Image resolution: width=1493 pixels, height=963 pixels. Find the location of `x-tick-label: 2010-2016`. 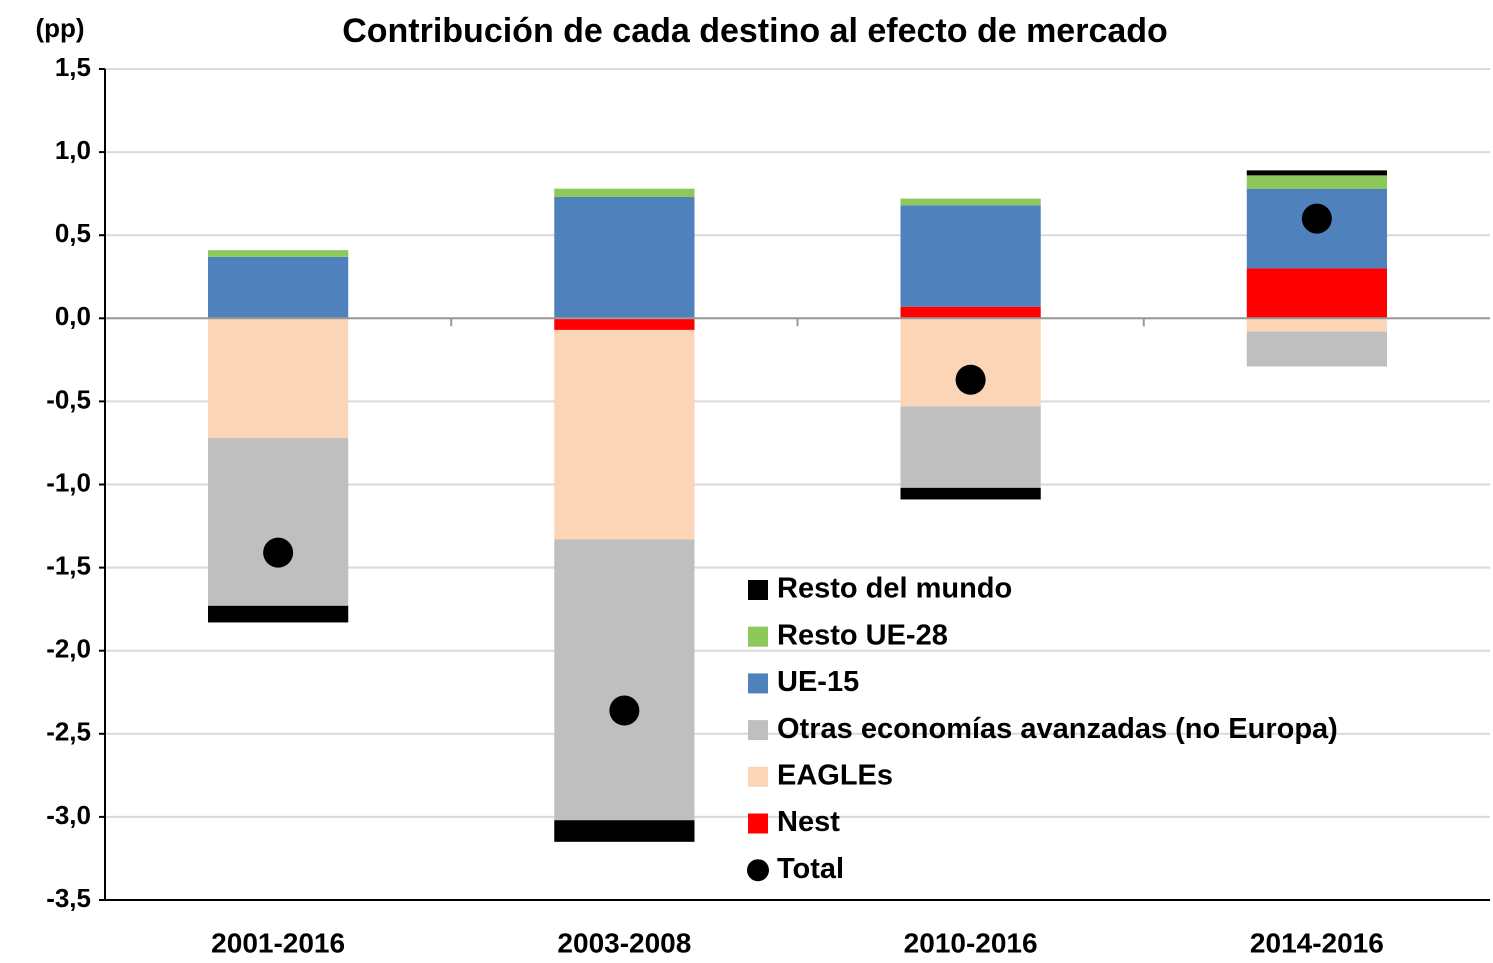

x-tick-label: 2010-2016 is located at coordinates (971, 942).